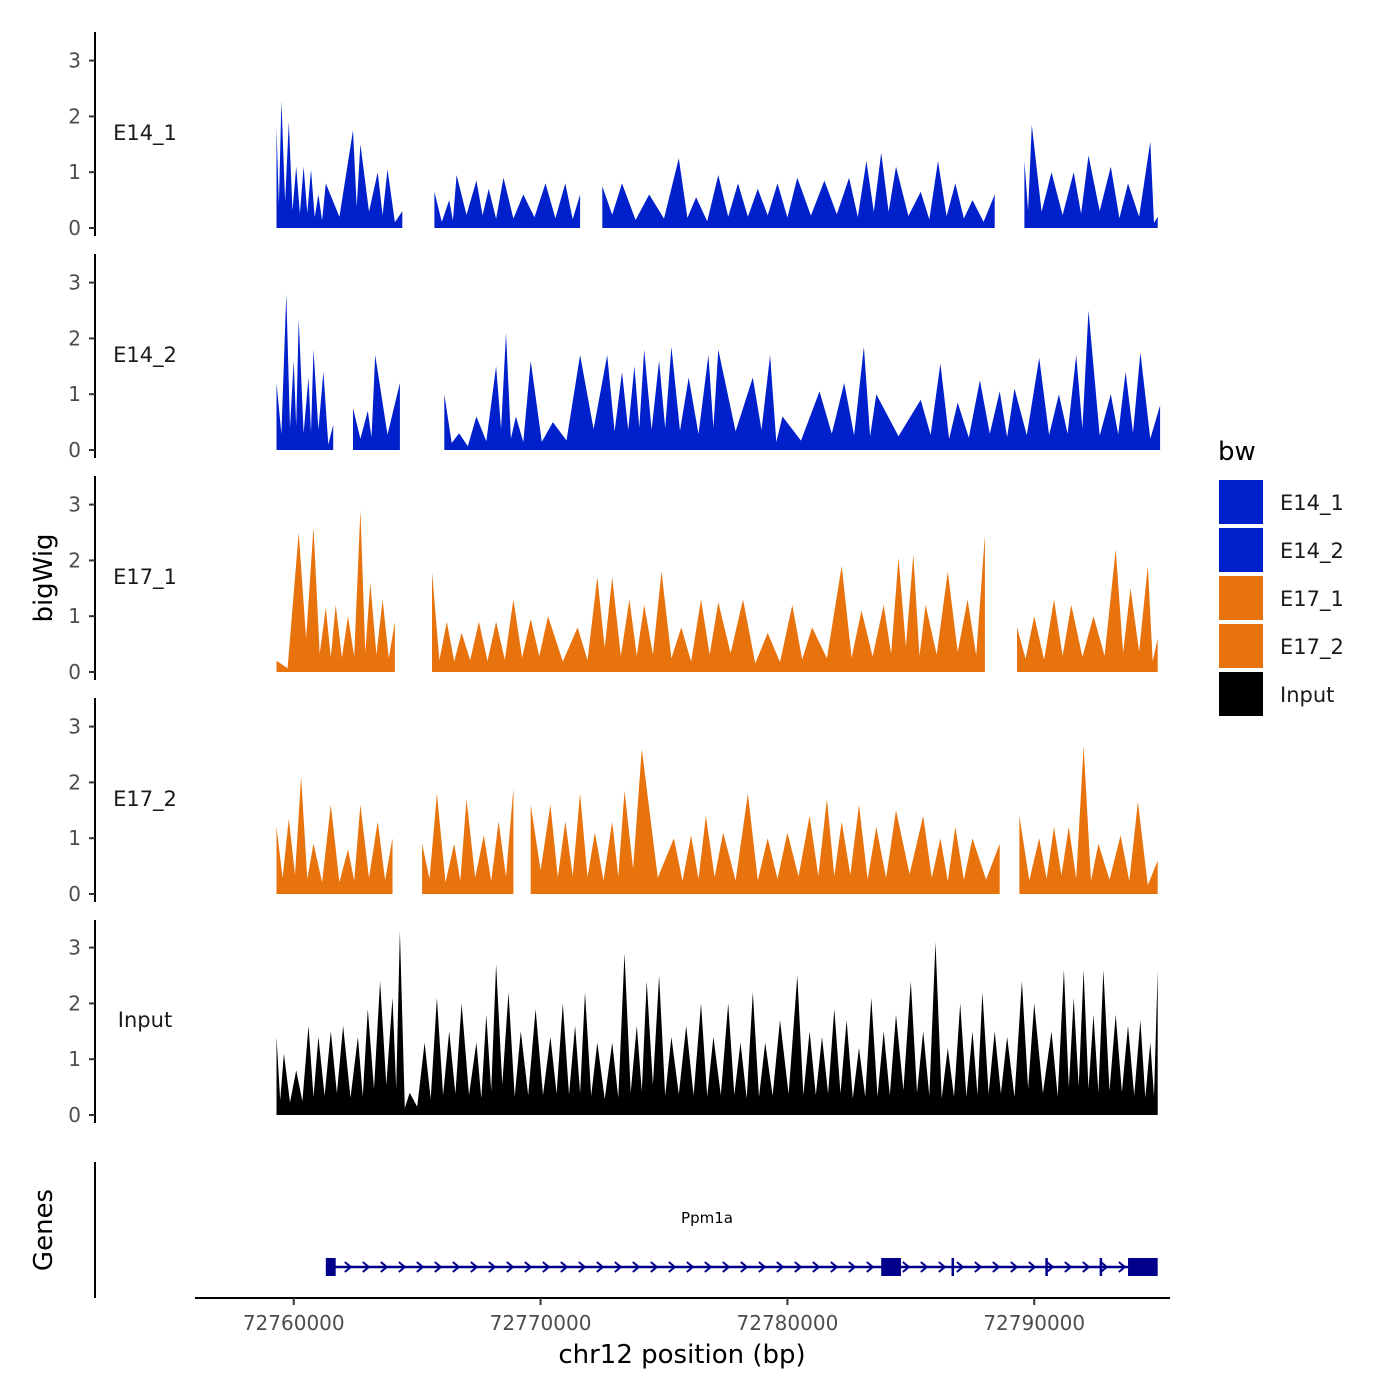 This screenshot has width=1400, height=1400. I want to click on x-tick-label: 72760000, so click(294, 1323).